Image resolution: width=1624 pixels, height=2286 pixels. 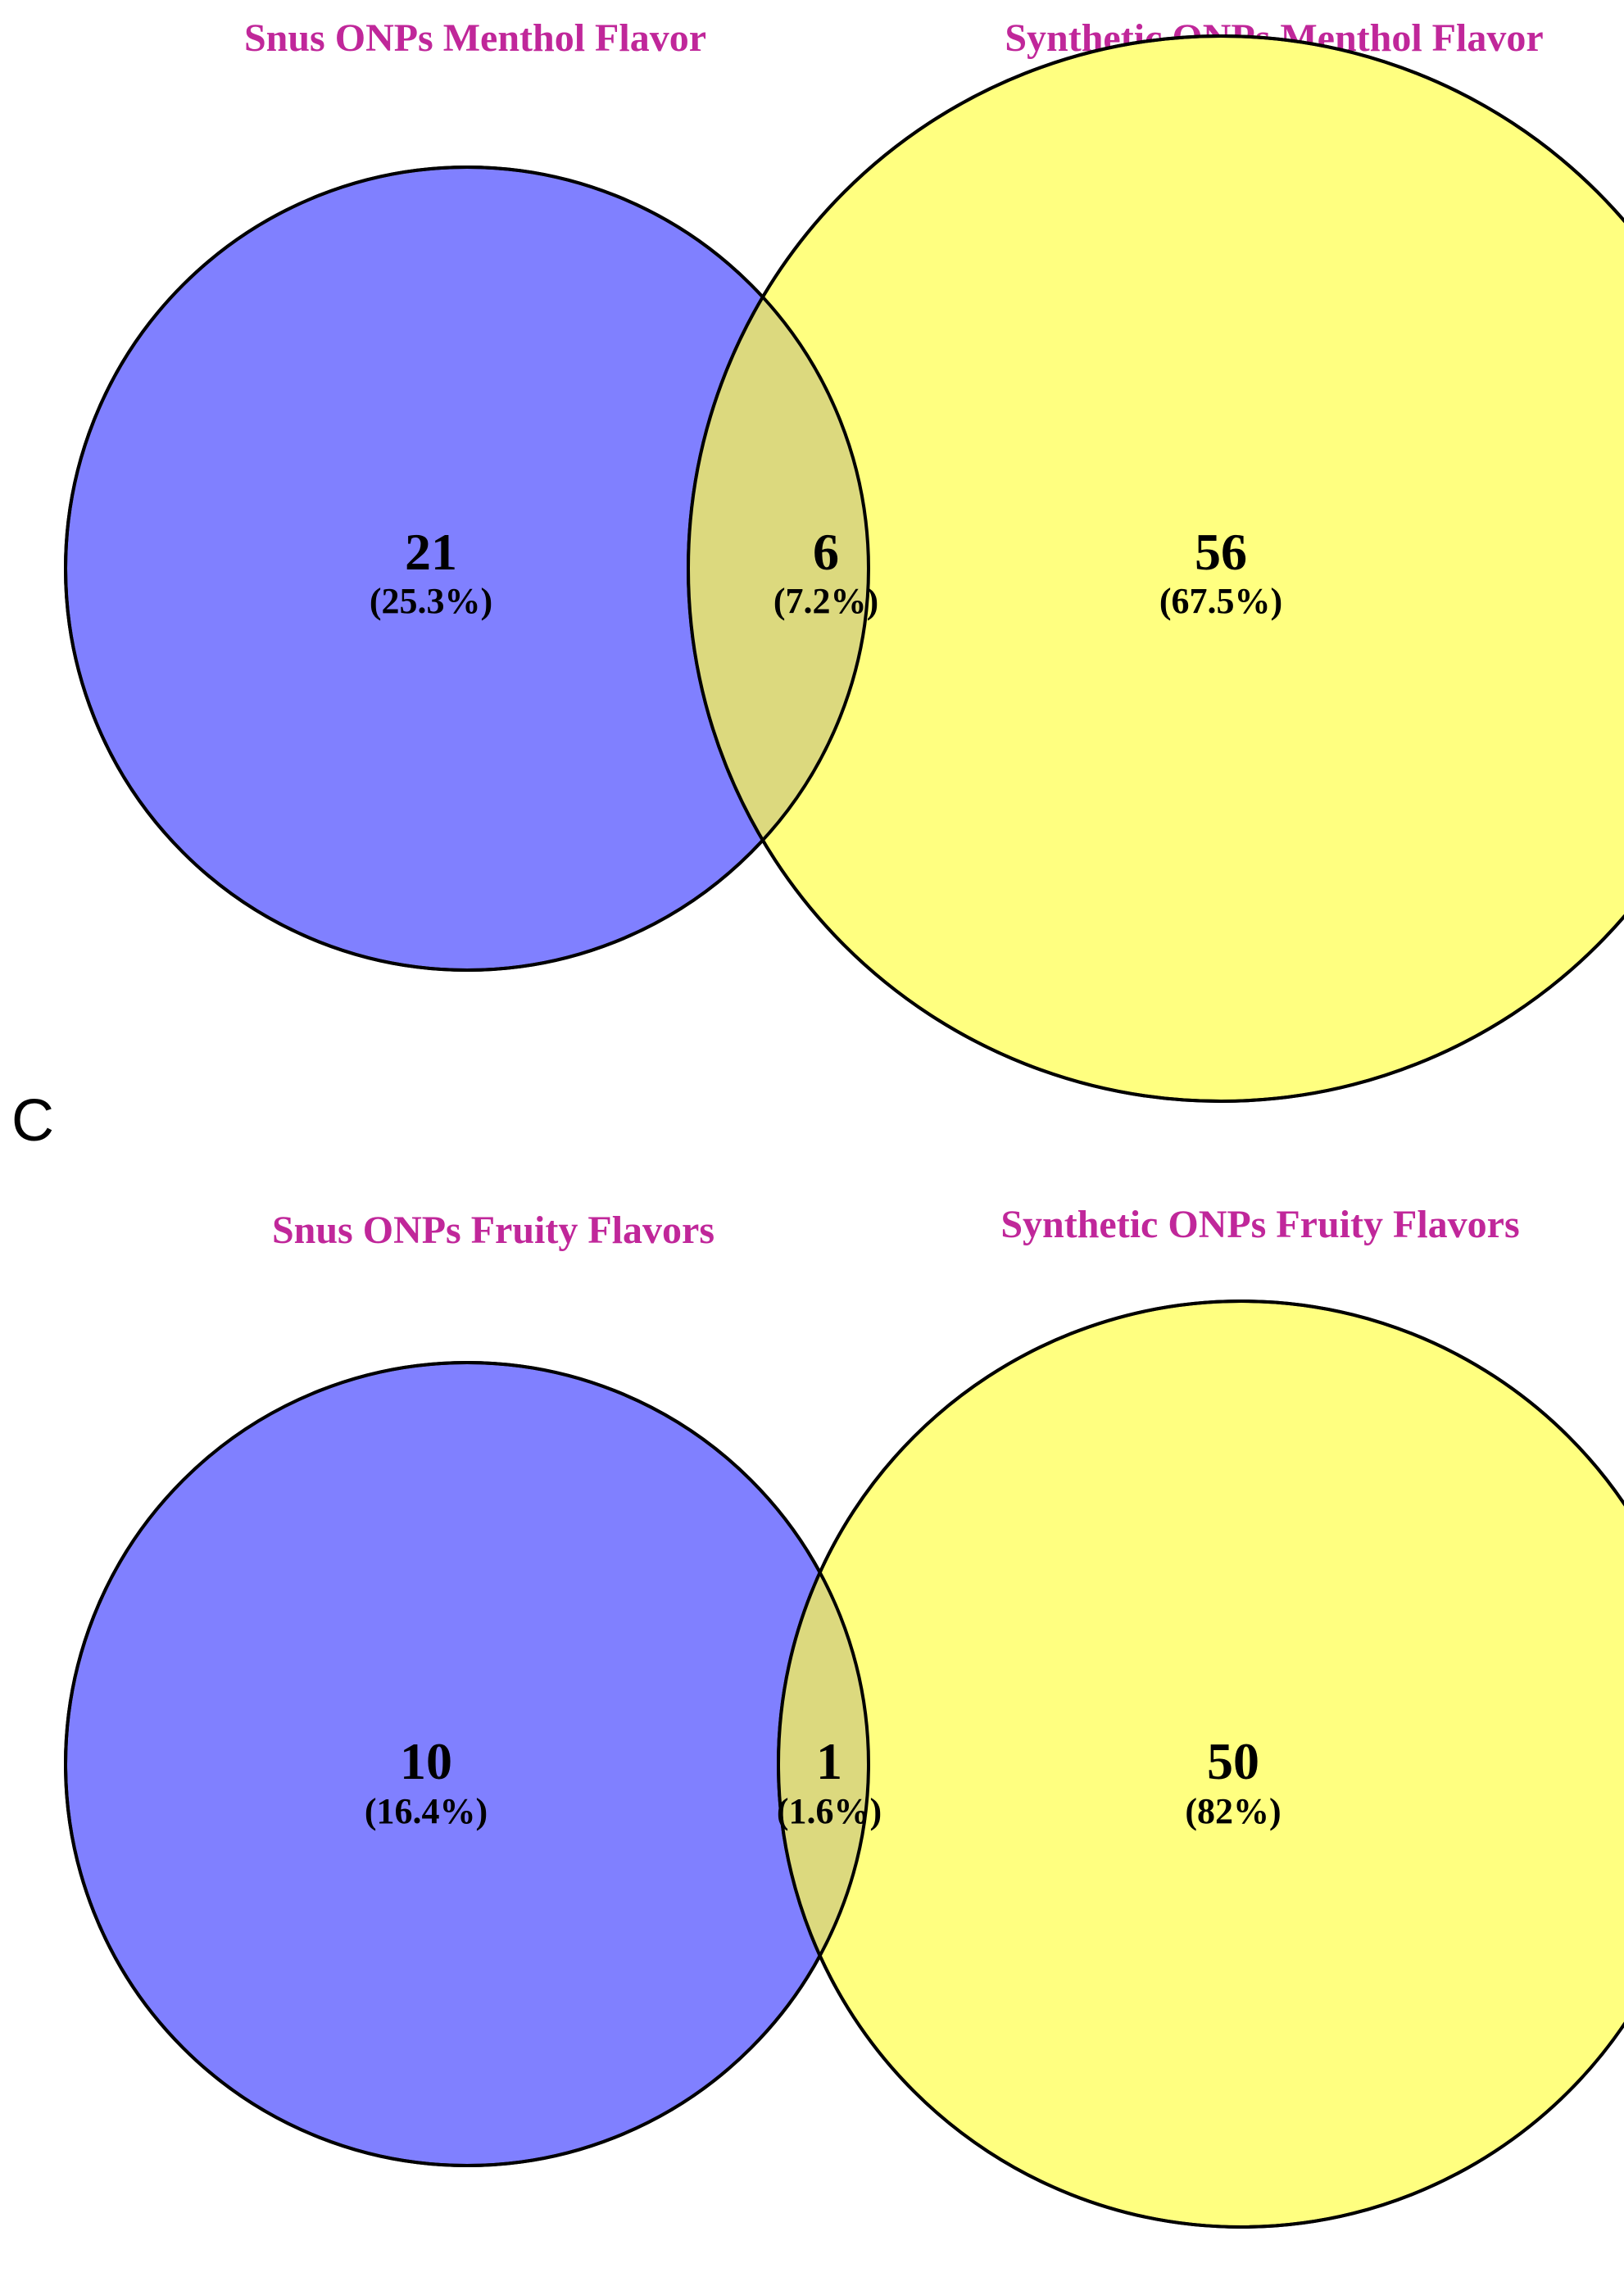 What do you see at coordinates (32, 1121) in the screenshot?
I see `panel-label-c: C` at bounding box center [32, 1121].